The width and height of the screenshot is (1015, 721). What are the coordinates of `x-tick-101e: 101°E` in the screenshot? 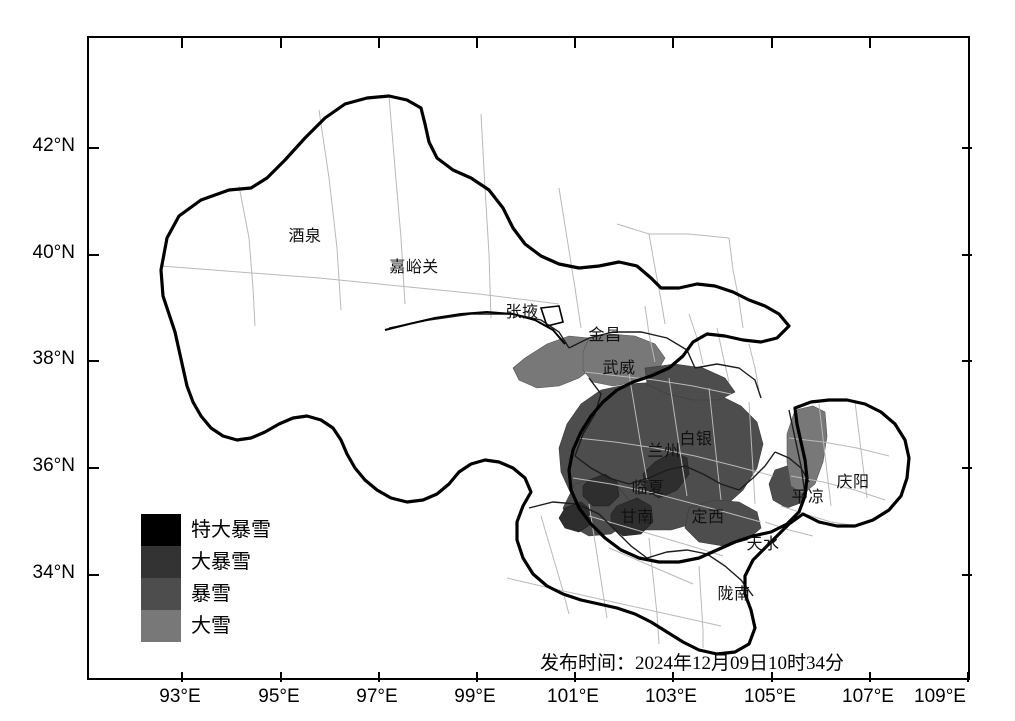 It's located at (573, 696).